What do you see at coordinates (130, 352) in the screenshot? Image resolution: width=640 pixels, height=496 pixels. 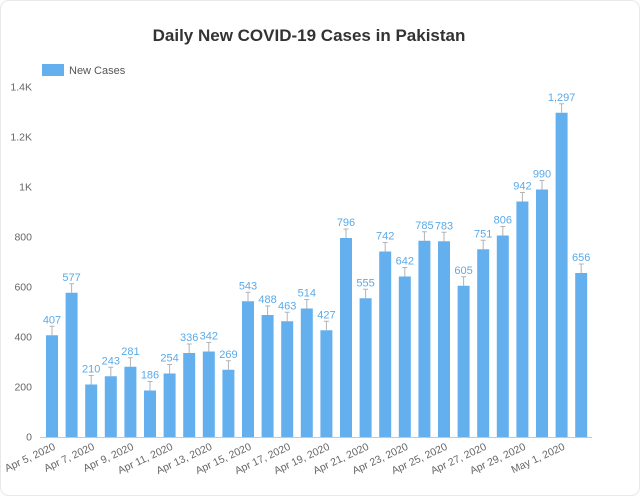 I see `data-label: 281` at bounding box center [130, 352].